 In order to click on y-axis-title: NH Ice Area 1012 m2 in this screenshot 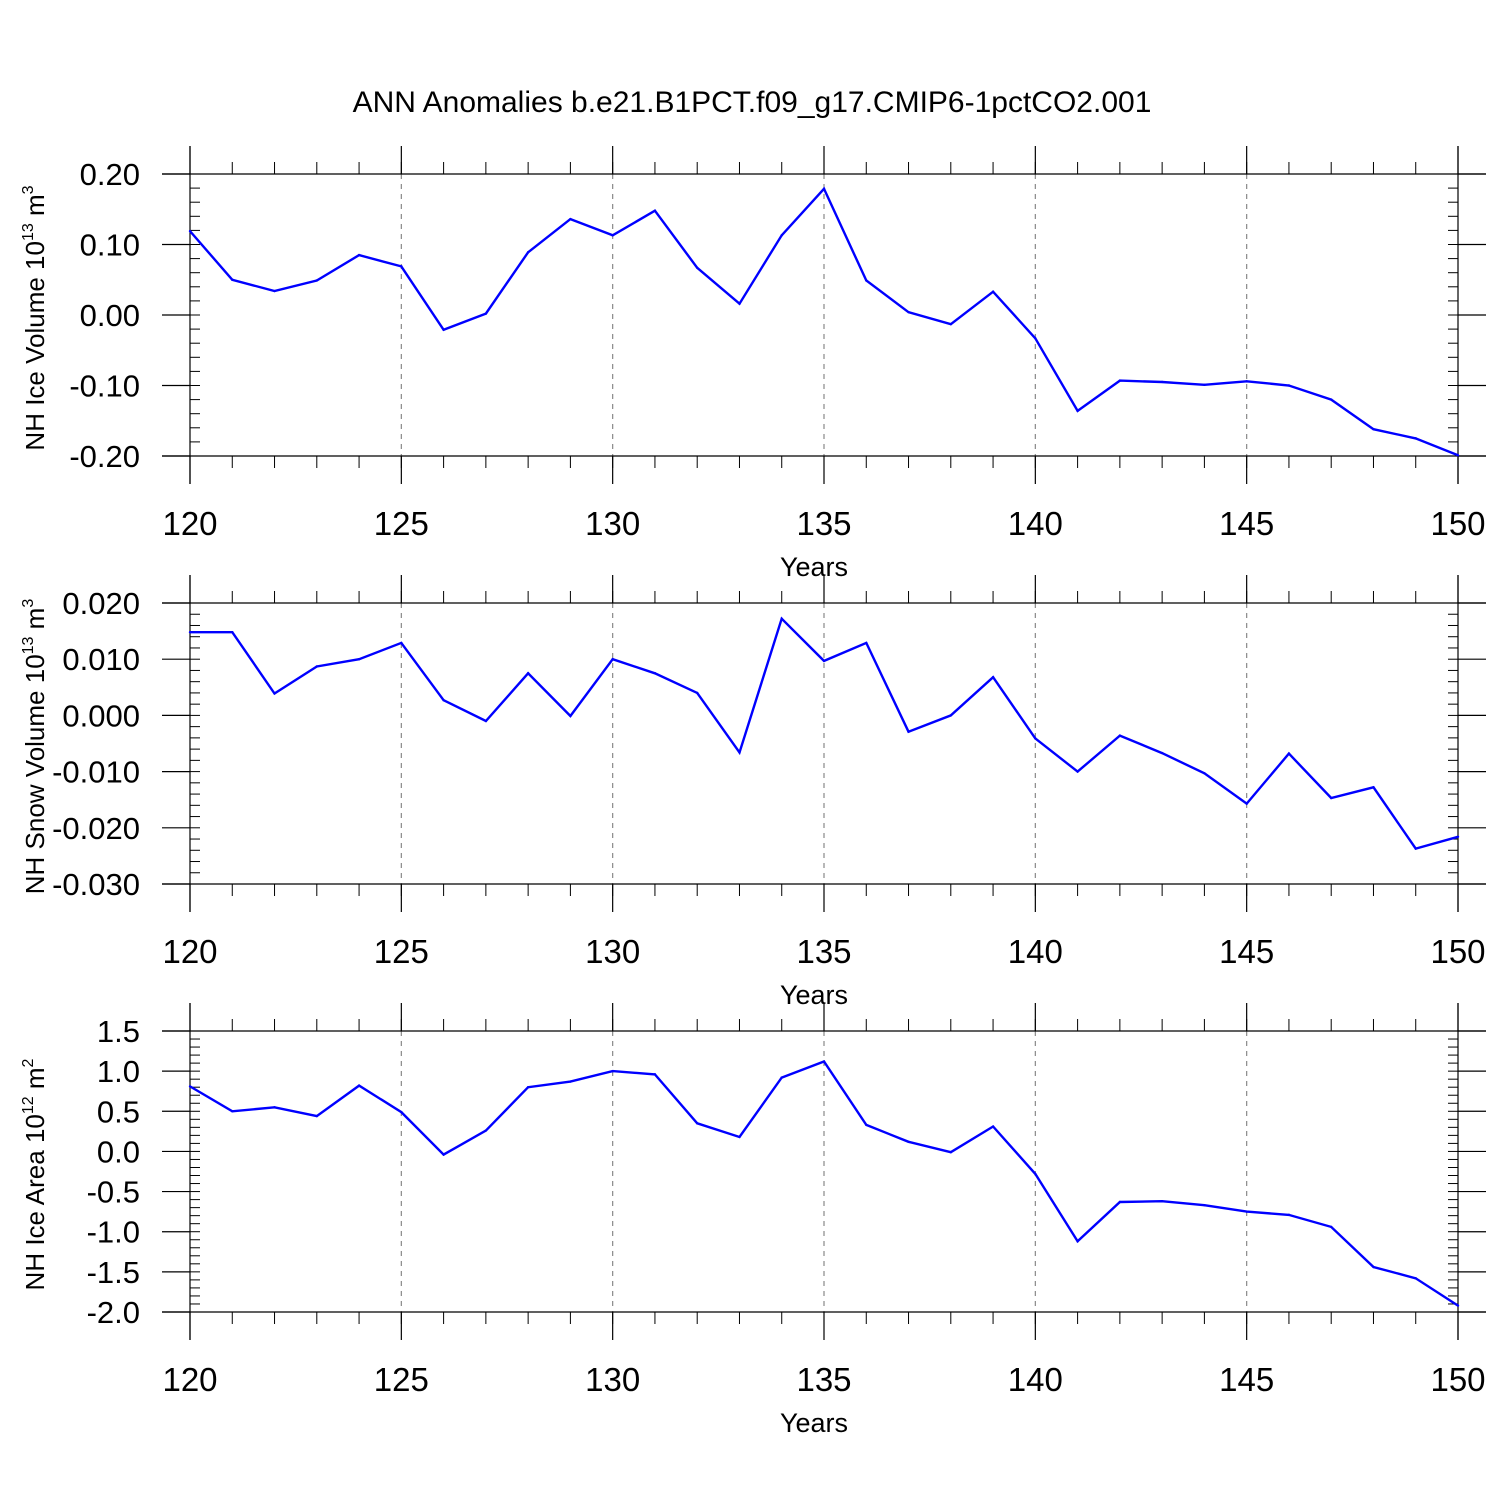, I will do `click(35, 1174)`.